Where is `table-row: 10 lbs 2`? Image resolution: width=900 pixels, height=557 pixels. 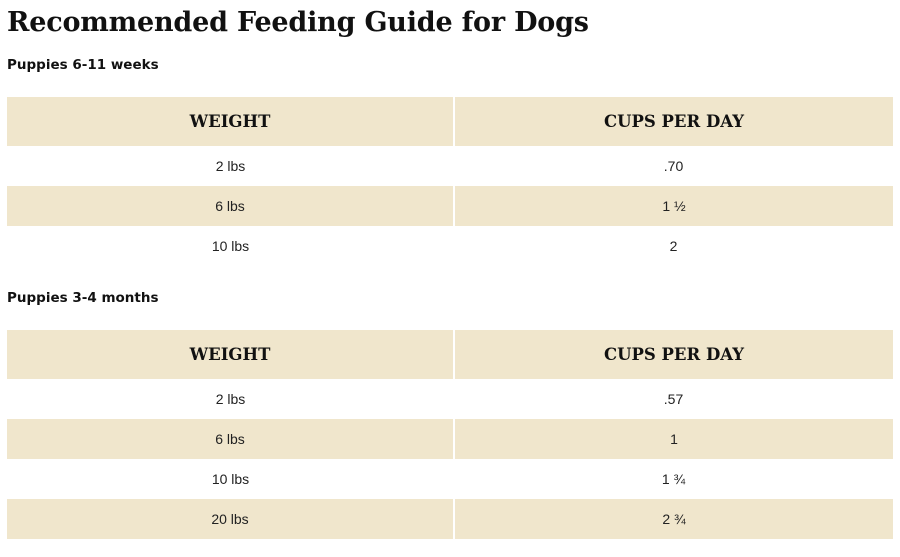 table-row: 10 lbs 2 is located at coordinates (450, 246).